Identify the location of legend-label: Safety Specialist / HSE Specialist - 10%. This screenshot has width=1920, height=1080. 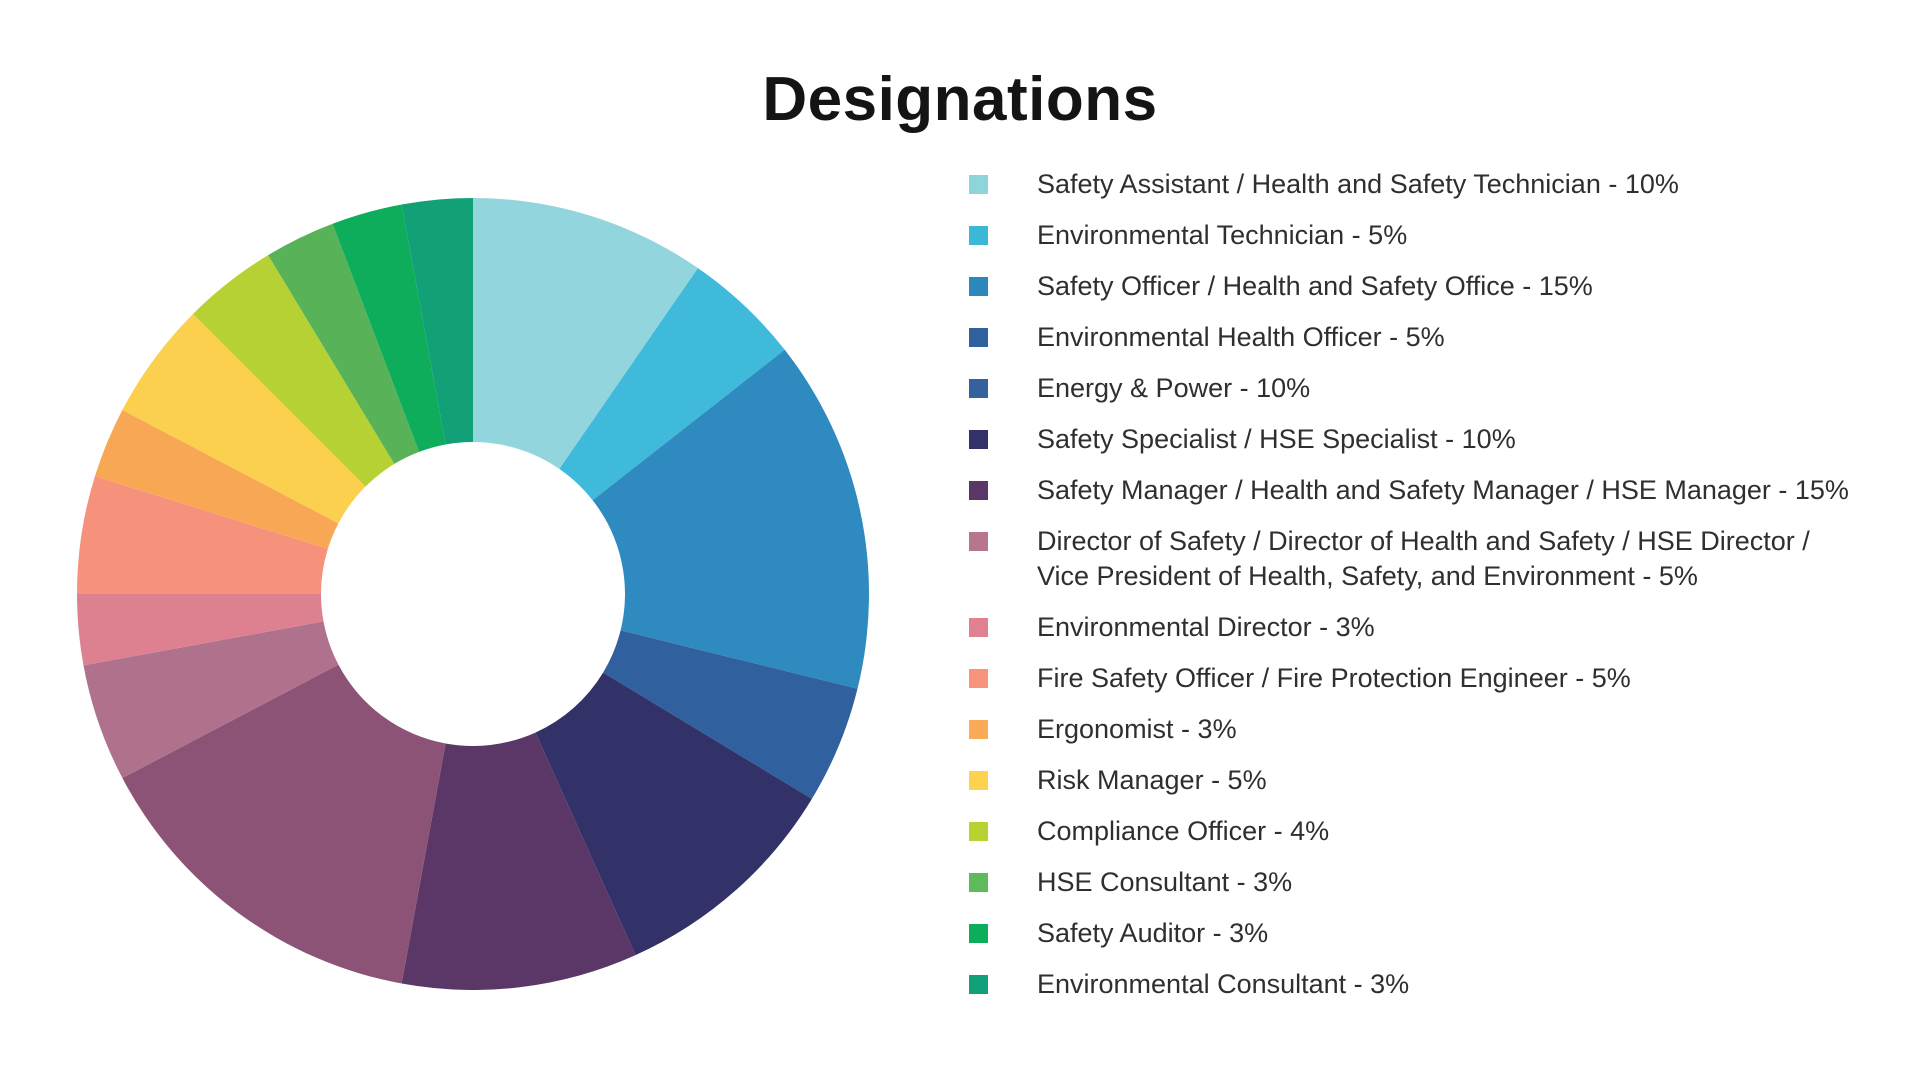
(1276, 439).